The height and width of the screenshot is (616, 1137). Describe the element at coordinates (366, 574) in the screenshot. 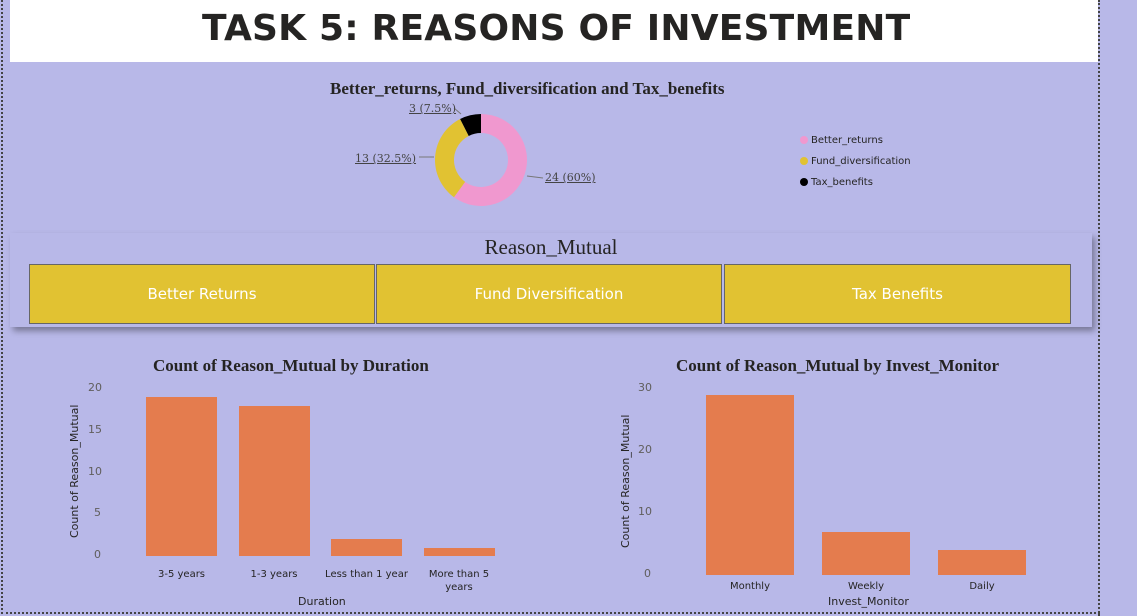

I see `x-category-label: Less than 1 year` at that location.